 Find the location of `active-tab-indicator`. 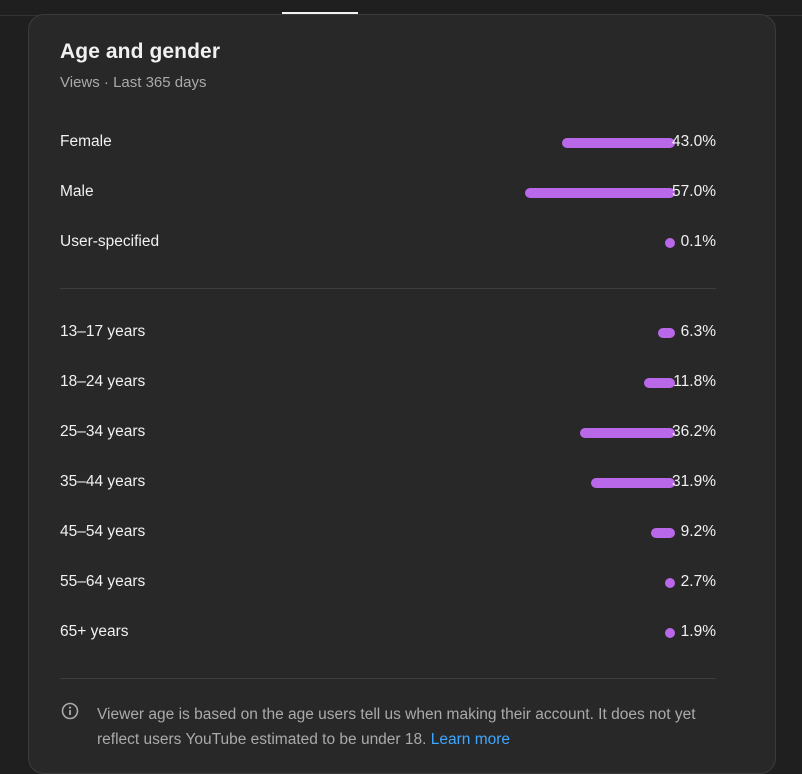

active-tab-indicator is located at coordinates (320, 13).